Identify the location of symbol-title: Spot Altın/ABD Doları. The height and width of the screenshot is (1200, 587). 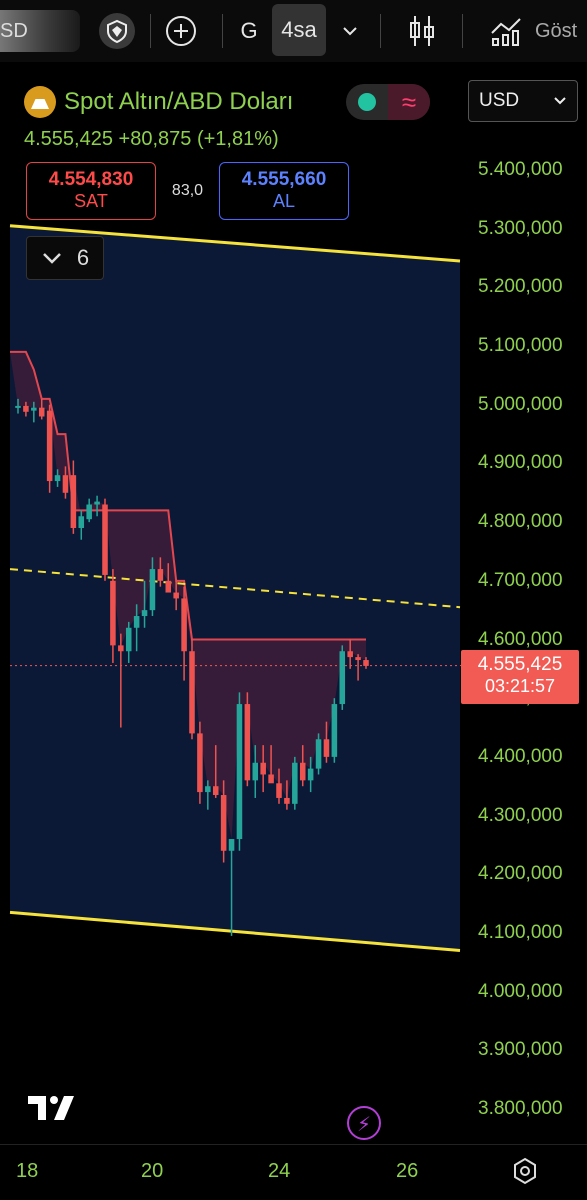
(179, 101).